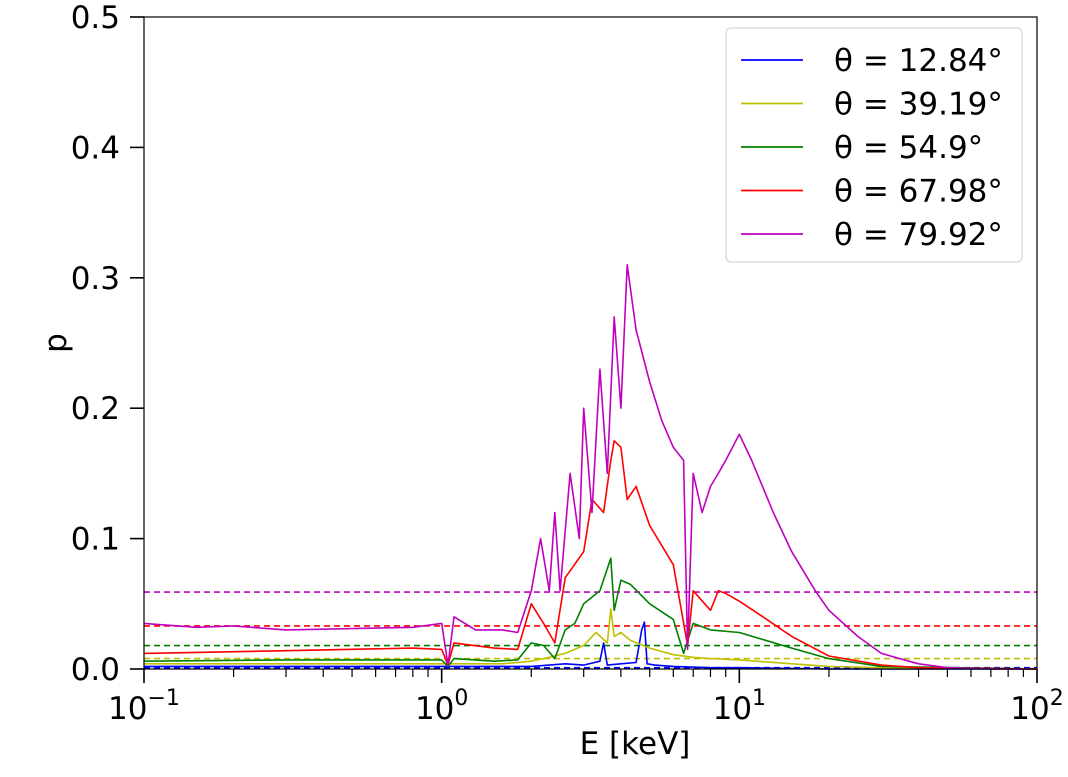  Describe the element at coordinates (739, 706) in the screenshot. I see `x-tick-label: 10¹` at that location.